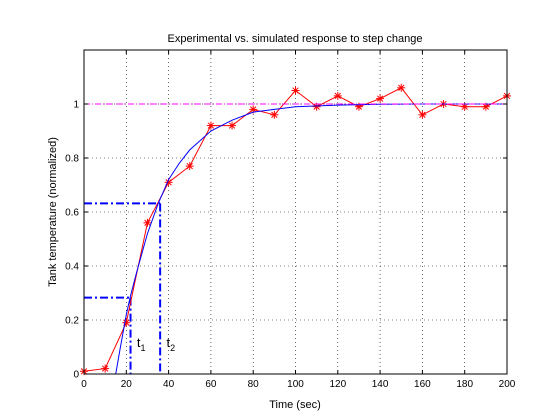 Image resolution: width=560 pixels, height=420 pixels. Describe the element at coordinates (170, 344) in the screenshot. I see `annotation-label: t2` at that location.